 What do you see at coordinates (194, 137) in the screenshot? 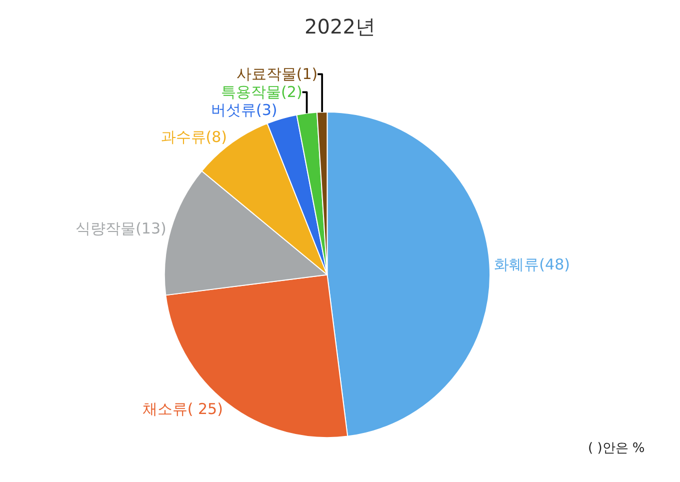
I see `slice-label: 과수류(8)` at bounding box center [194, 137].